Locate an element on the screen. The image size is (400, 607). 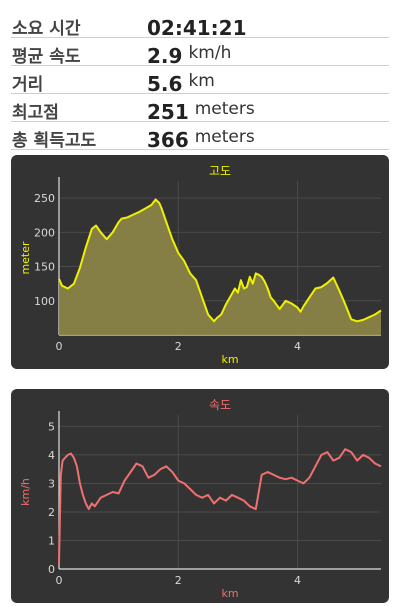
stat-label: 거리 is located at coordinates (28, 85).